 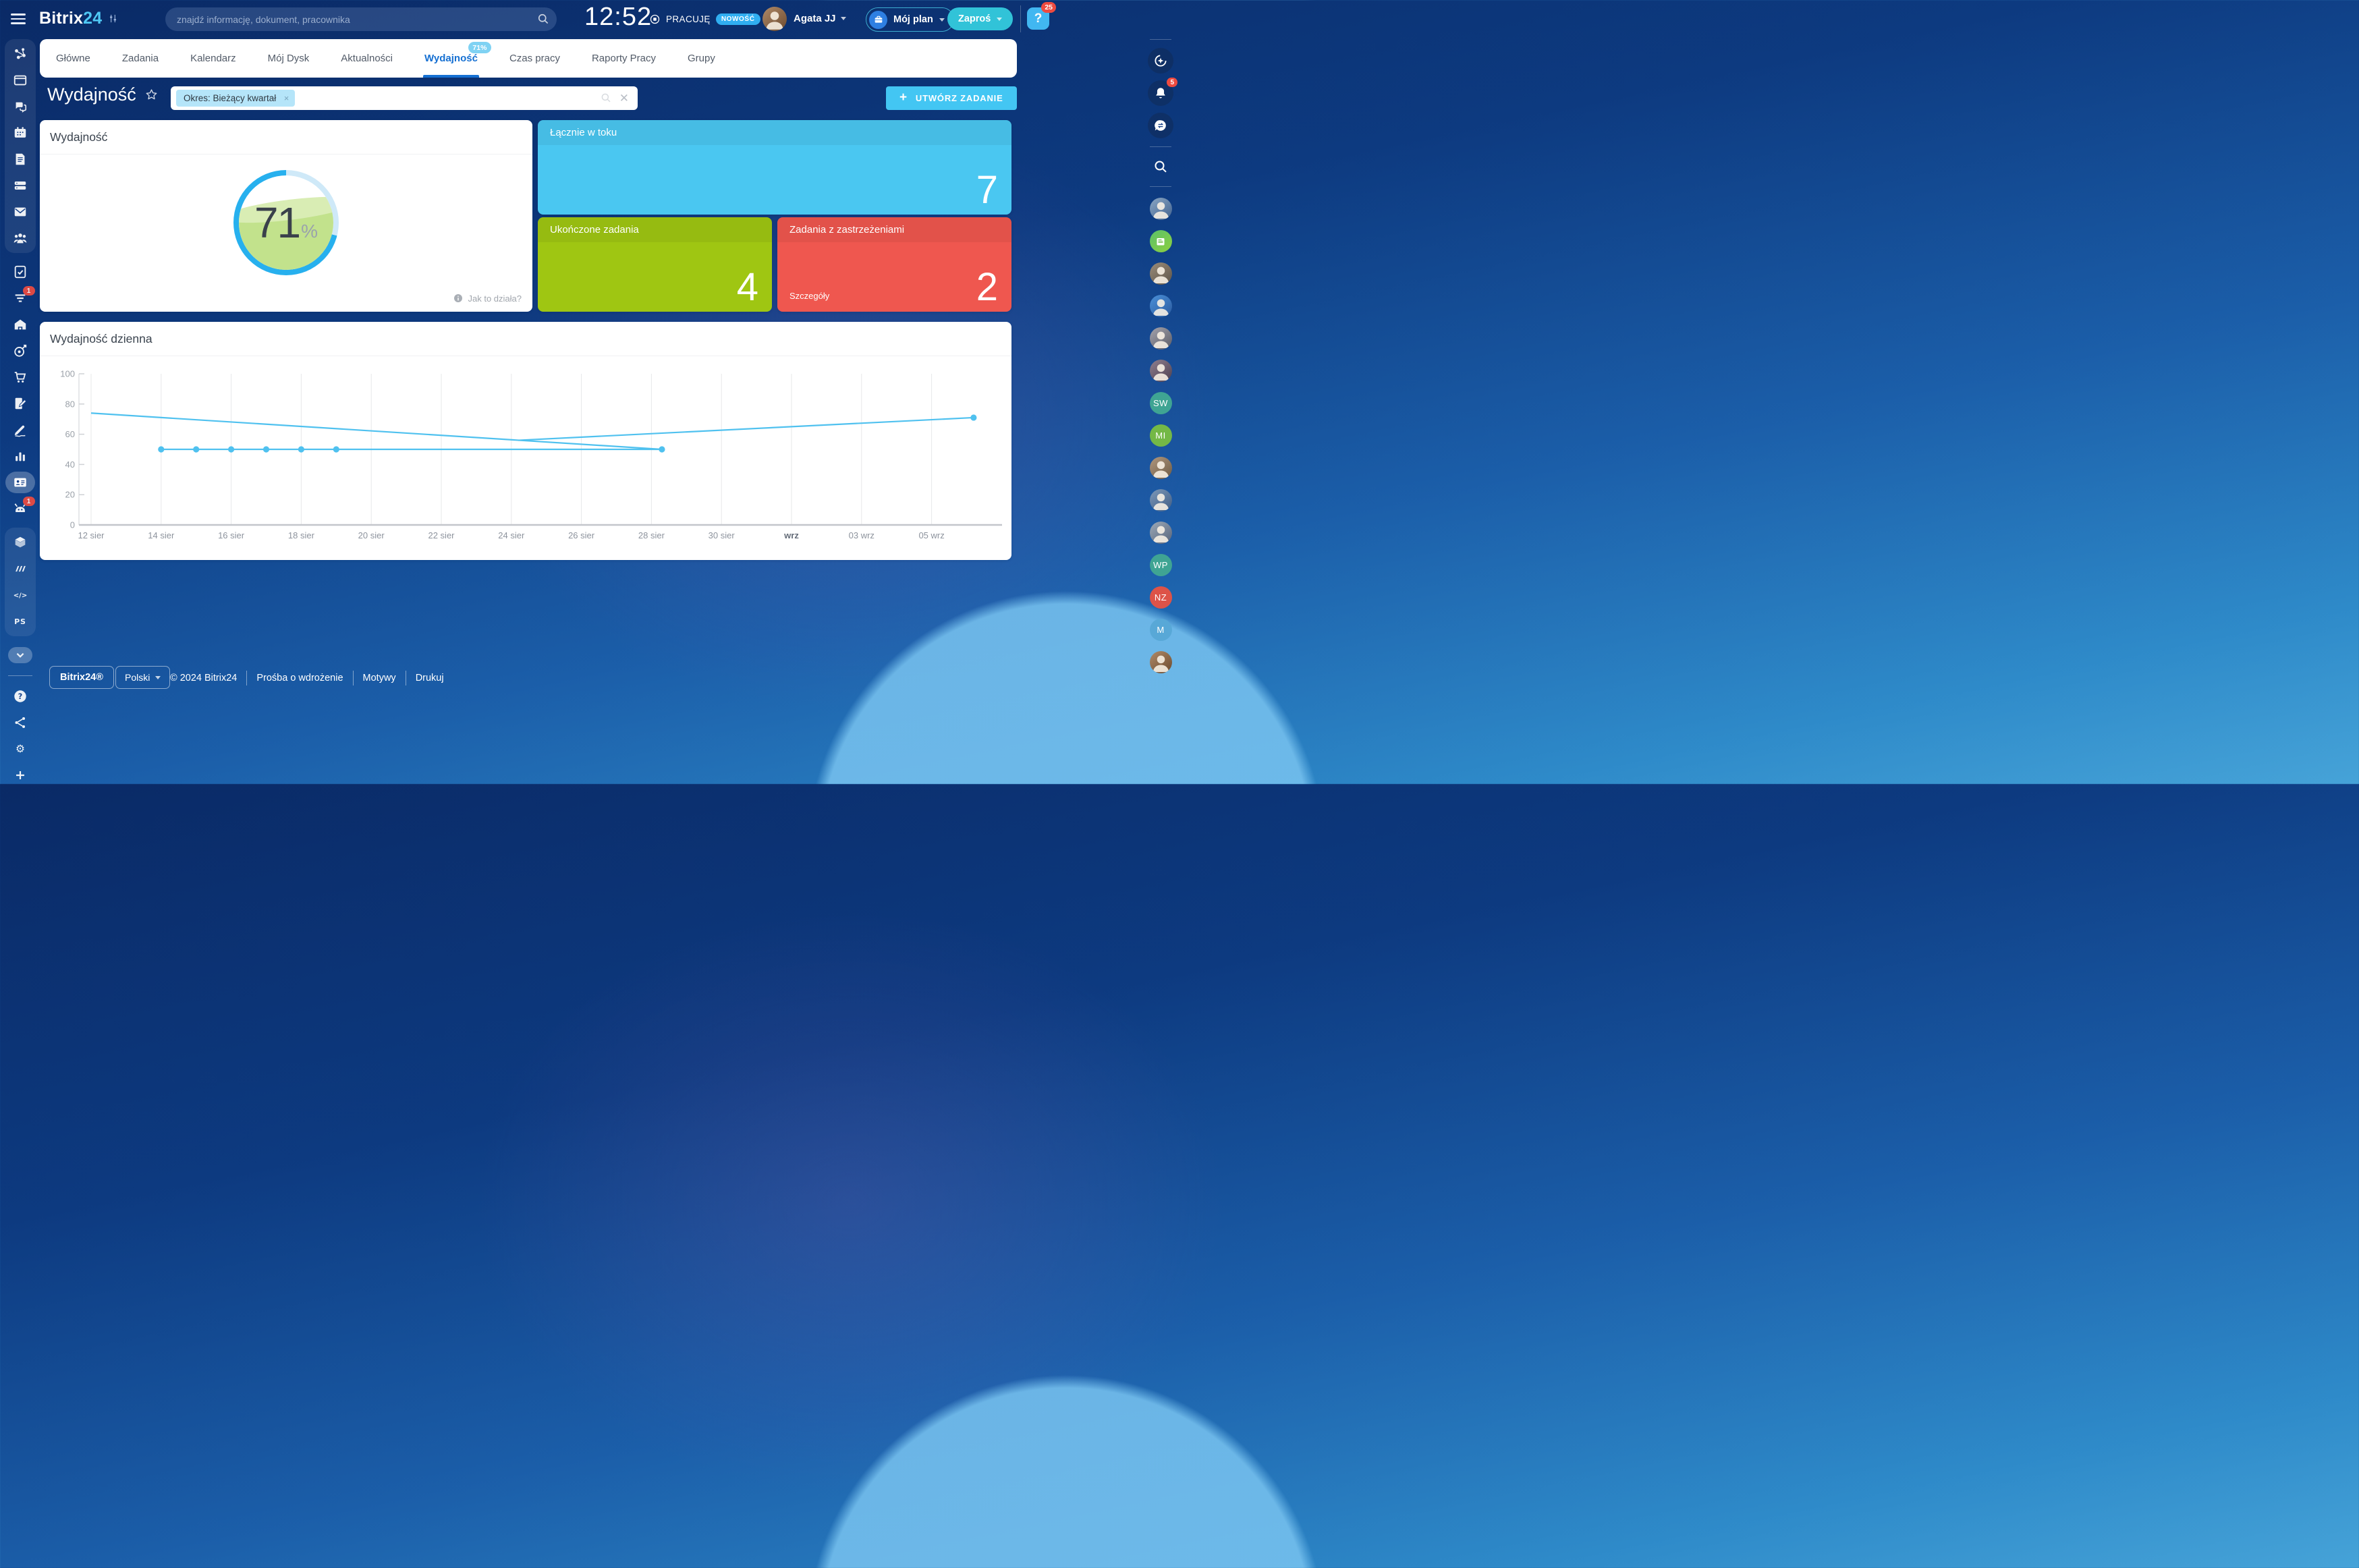 What do you see at coordinates (1160, 166) in the screenshot?
I see `rail-search-button` at bounding box center [1160, 166].